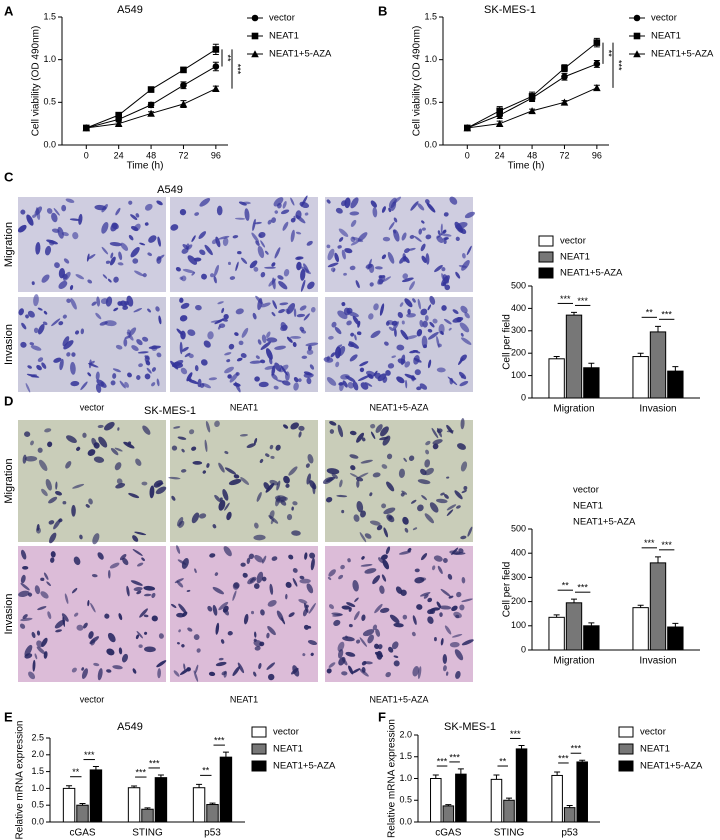 Image resolution: width=720 pixels, height=840 pixels. What do you see at coordinates (284, 36) in the screenshot?
I see `legend-label: NEAT1` at bounding box center [284, 36].